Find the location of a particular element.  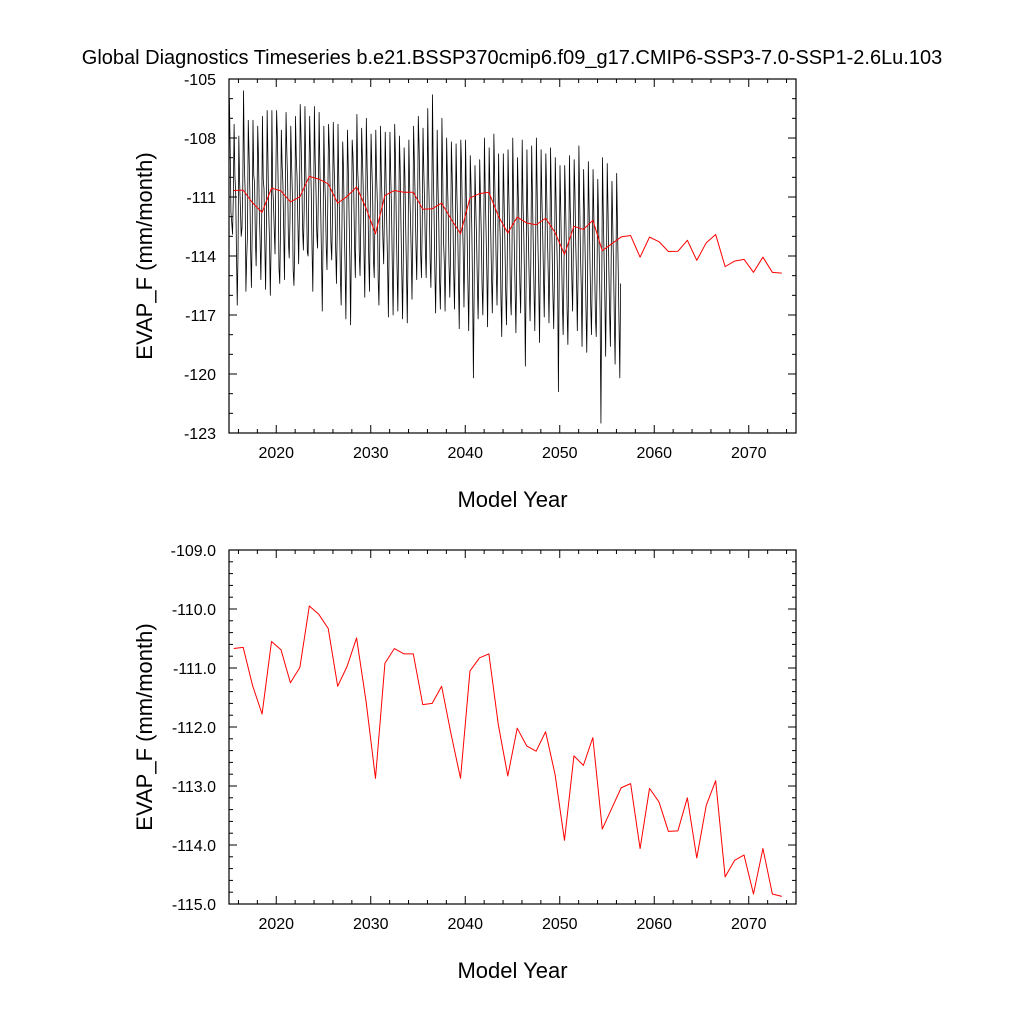

y-tick-label: -111.0 is located at coordinates (194, 669).